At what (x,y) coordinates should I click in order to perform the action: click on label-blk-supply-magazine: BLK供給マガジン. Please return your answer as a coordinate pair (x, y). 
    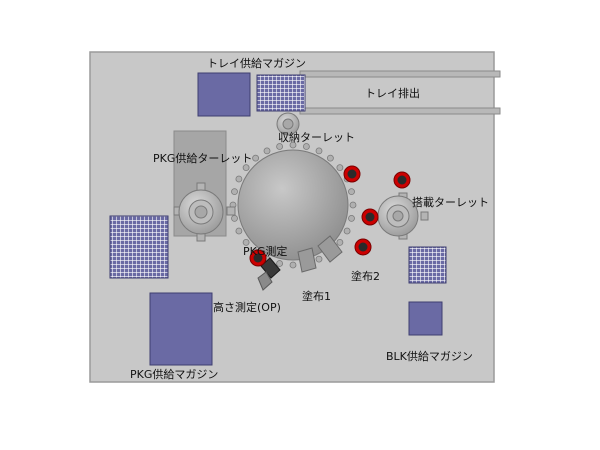
    Looking at the image, I should click on (429, 356).